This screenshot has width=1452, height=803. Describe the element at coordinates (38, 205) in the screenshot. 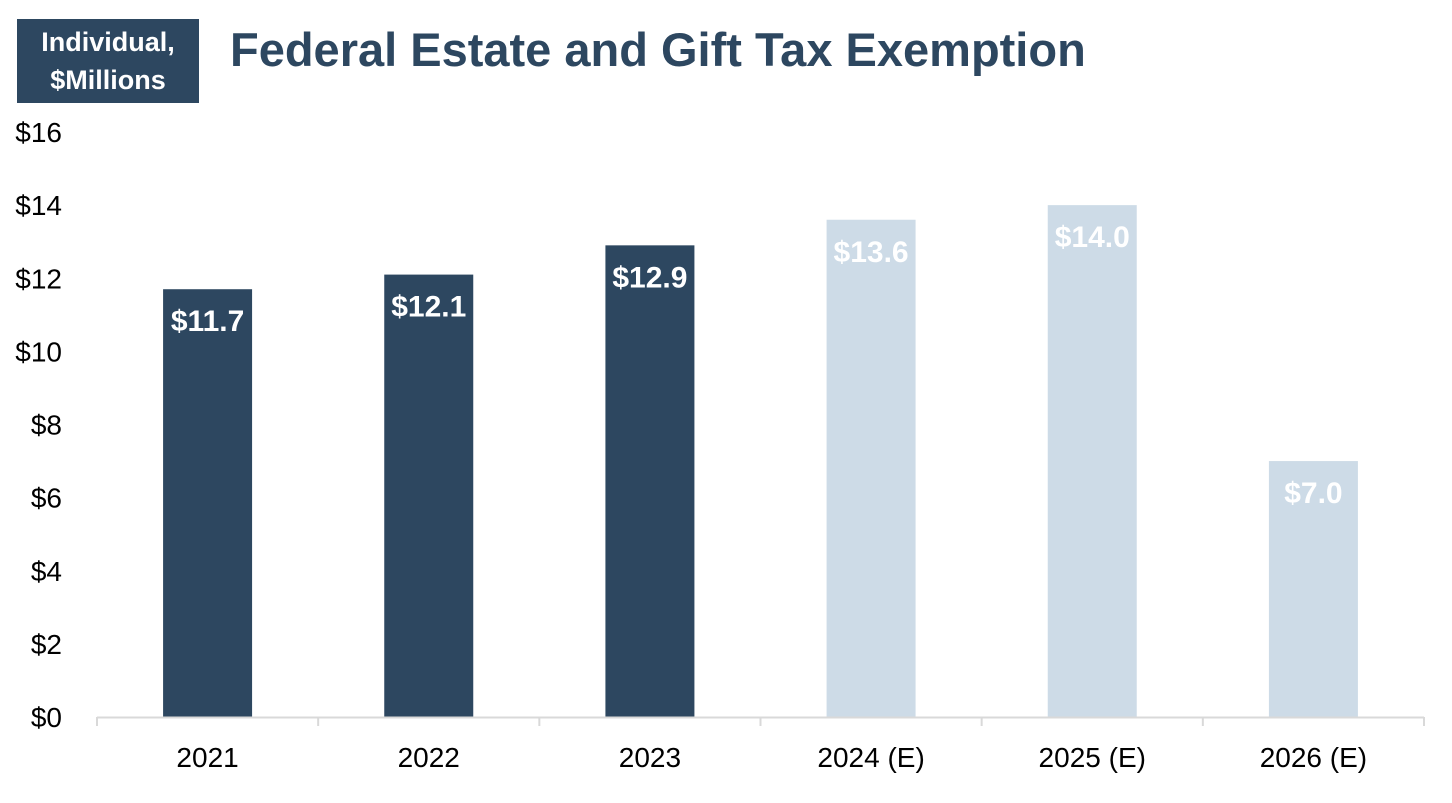

I see `y-tick-label: $14` at that location.